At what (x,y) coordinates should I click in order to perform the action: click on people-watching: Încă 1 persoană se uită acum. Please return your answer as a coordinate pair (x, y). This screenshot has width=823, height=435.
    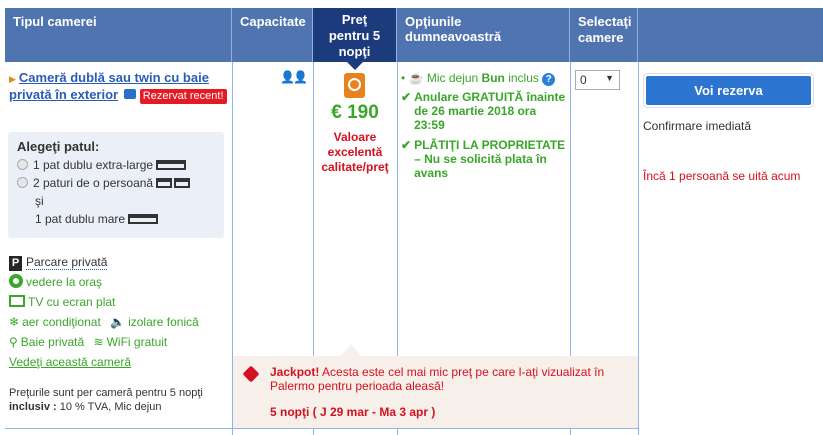
    Looking at the image, I should click on (722, 176).